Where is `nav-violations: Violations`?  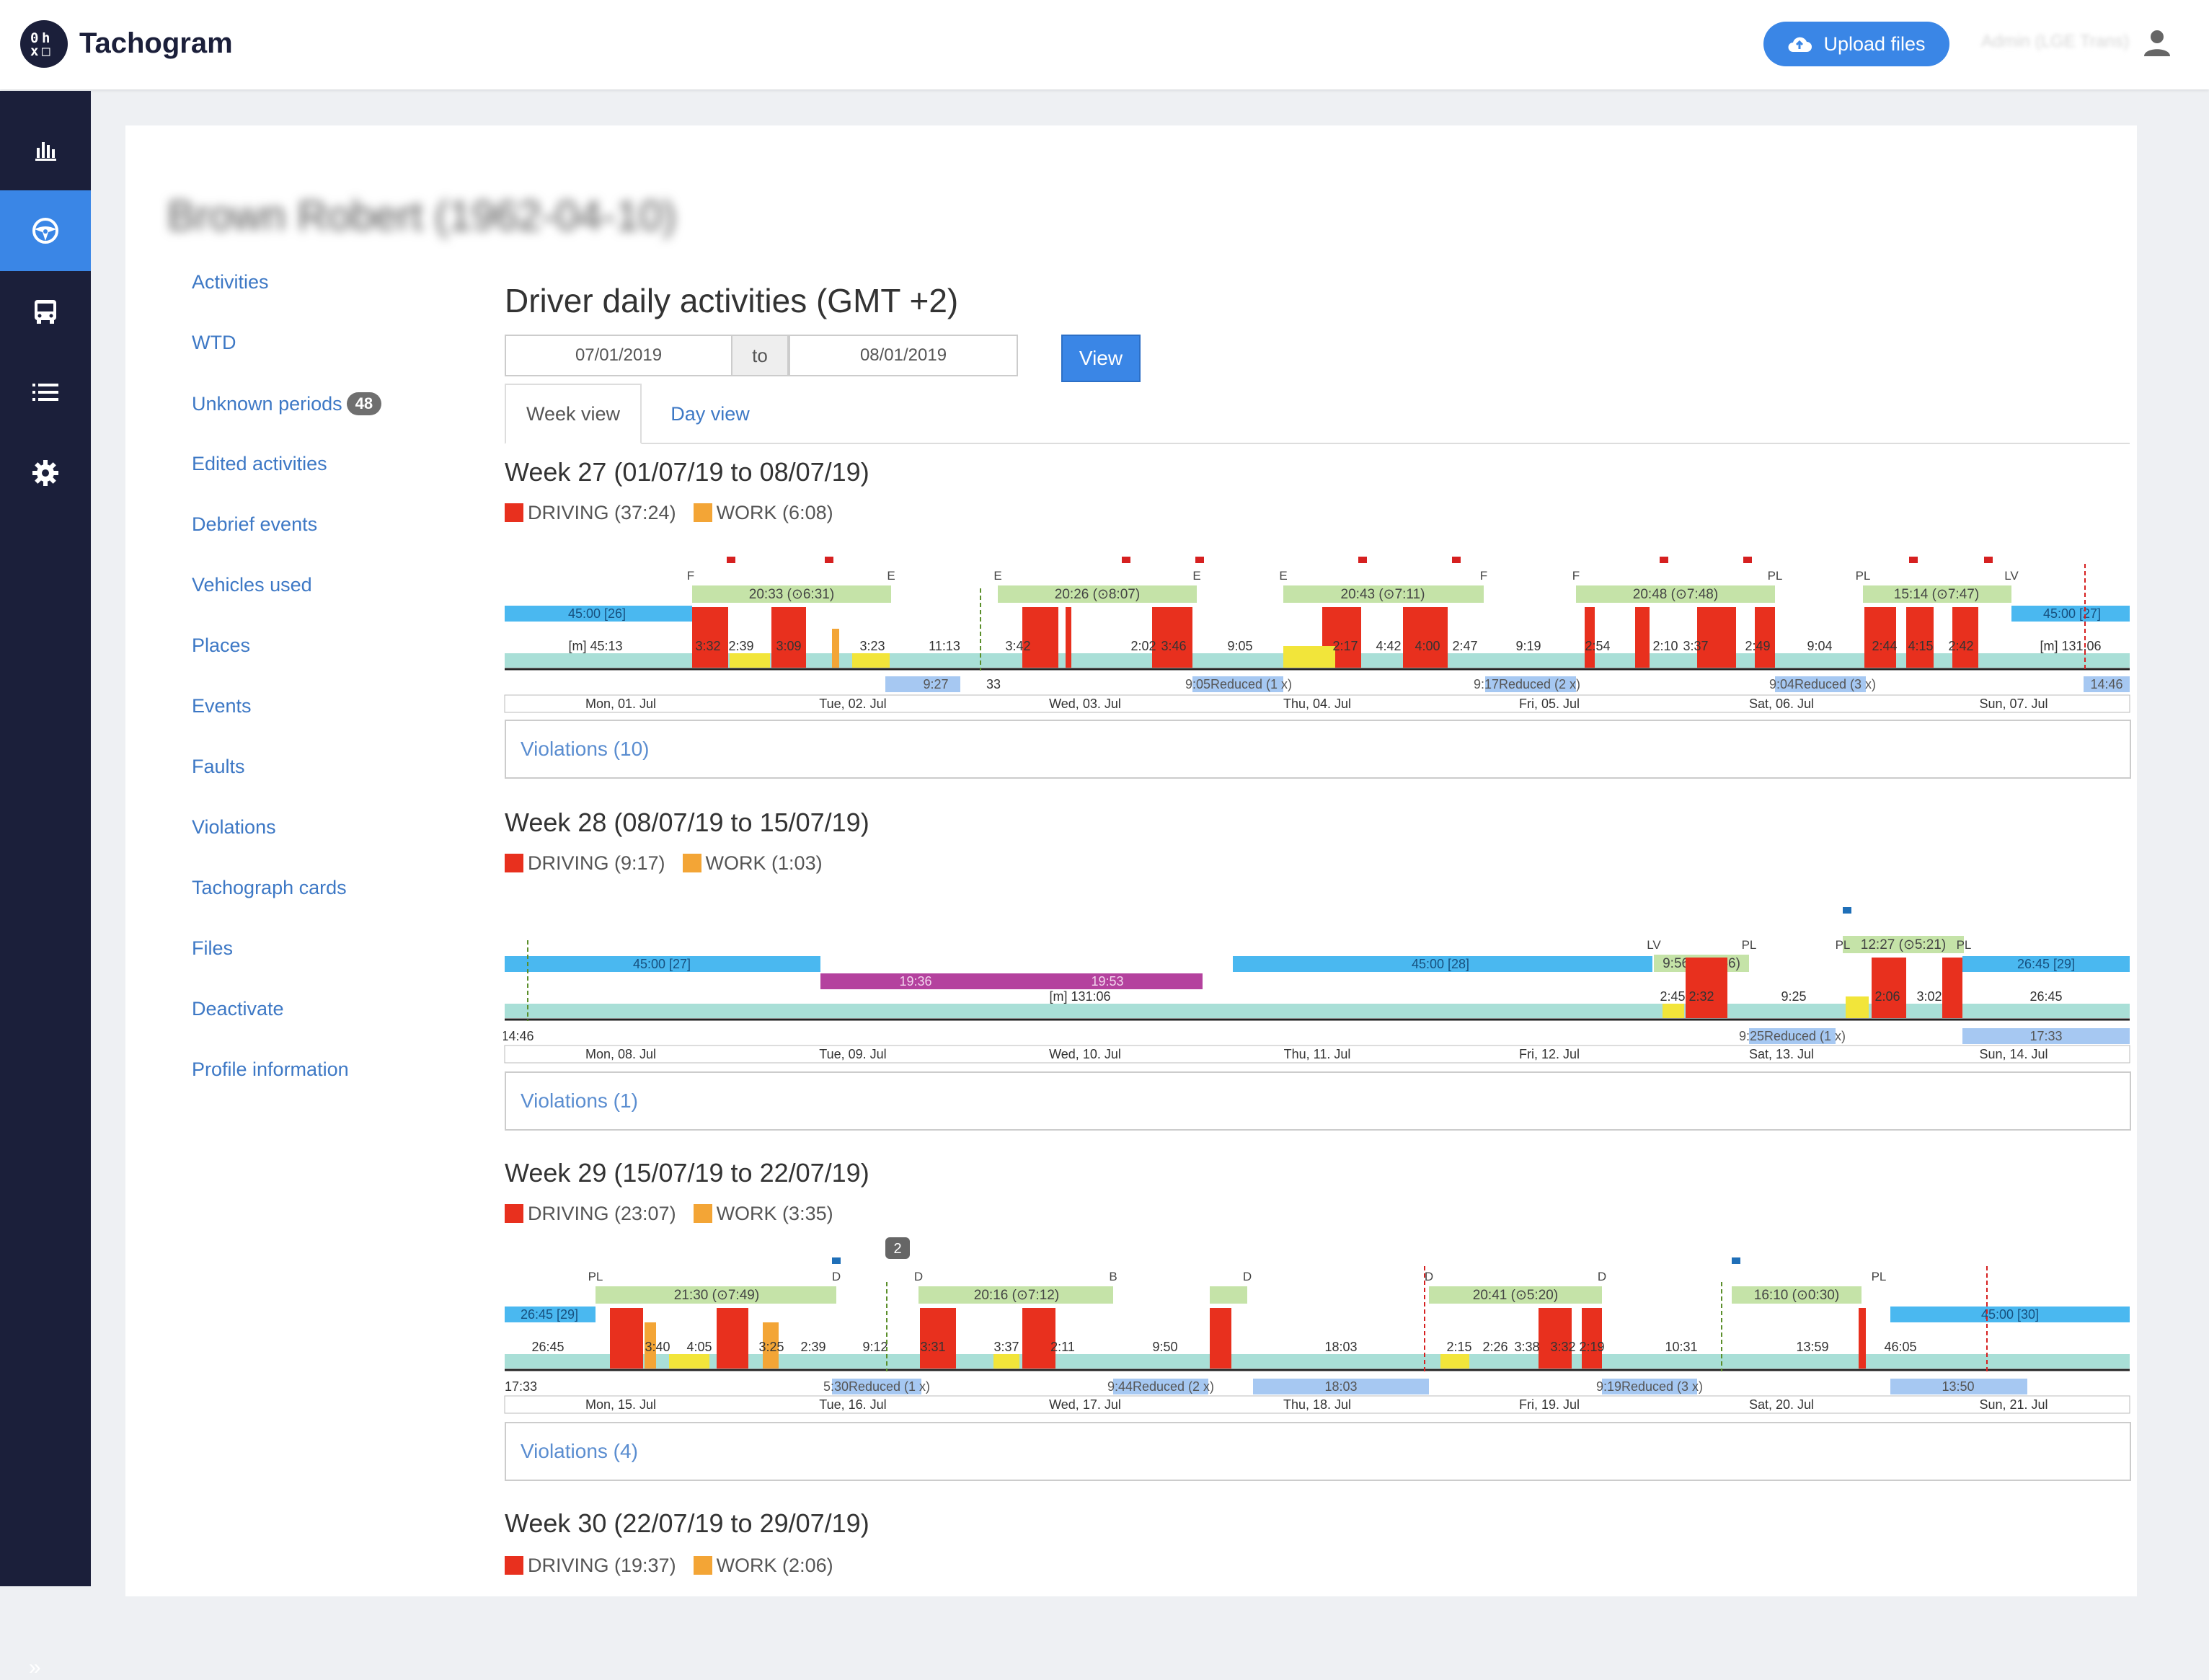
nav-violations: Violations is located at coordinates (234, 827).